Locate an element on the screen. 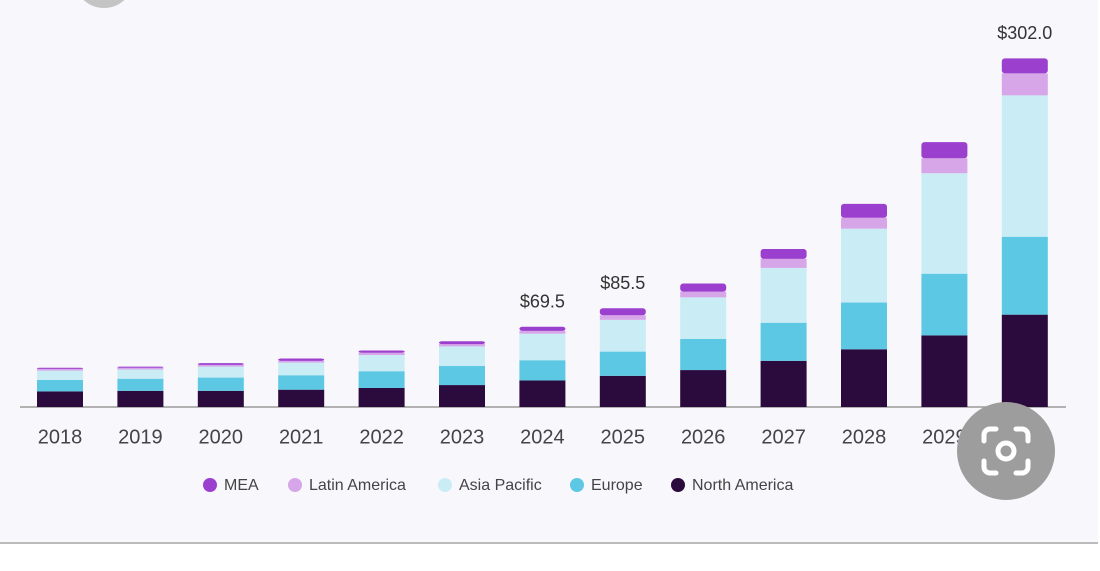 The image size is (1100, 571). corner-fragment is located at coordinates (104, 4).